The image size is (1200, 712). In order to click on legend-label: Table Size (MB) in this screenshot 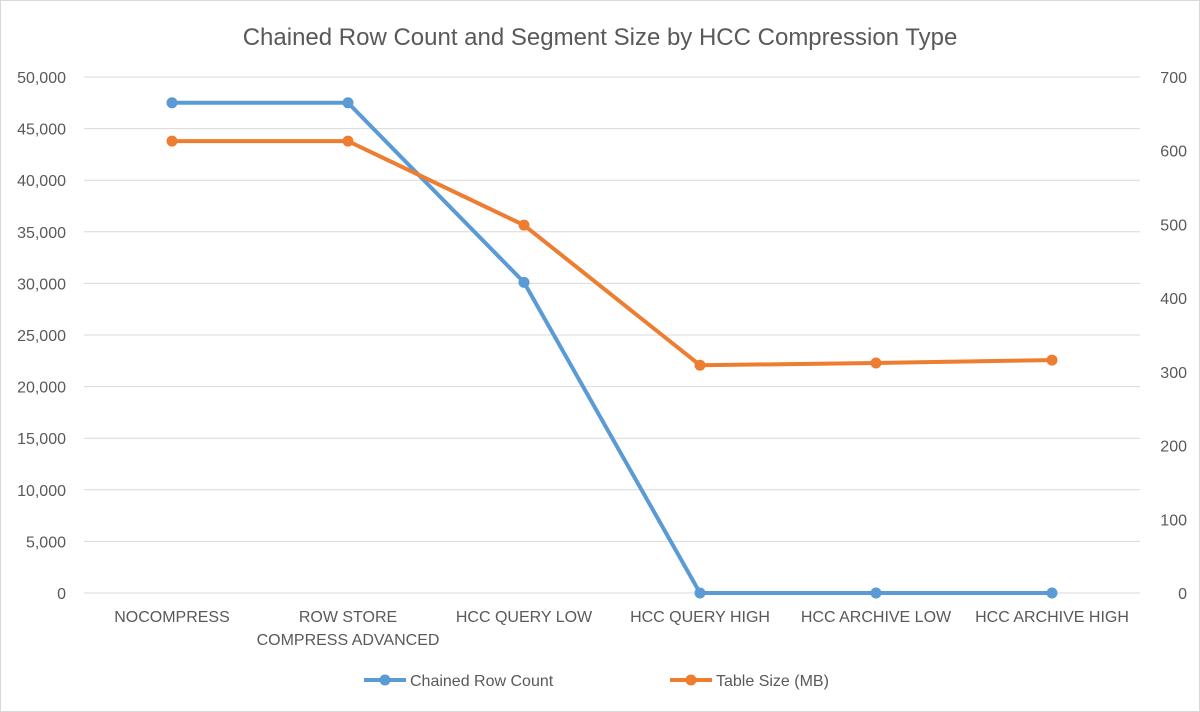, I will do `click(772, 681)`.